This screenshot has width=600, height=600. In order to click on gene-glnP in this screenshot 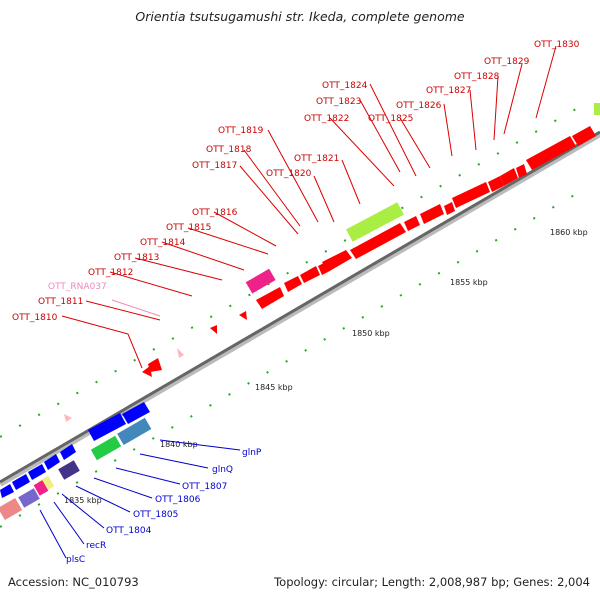, I will do `click(107, 427)`.